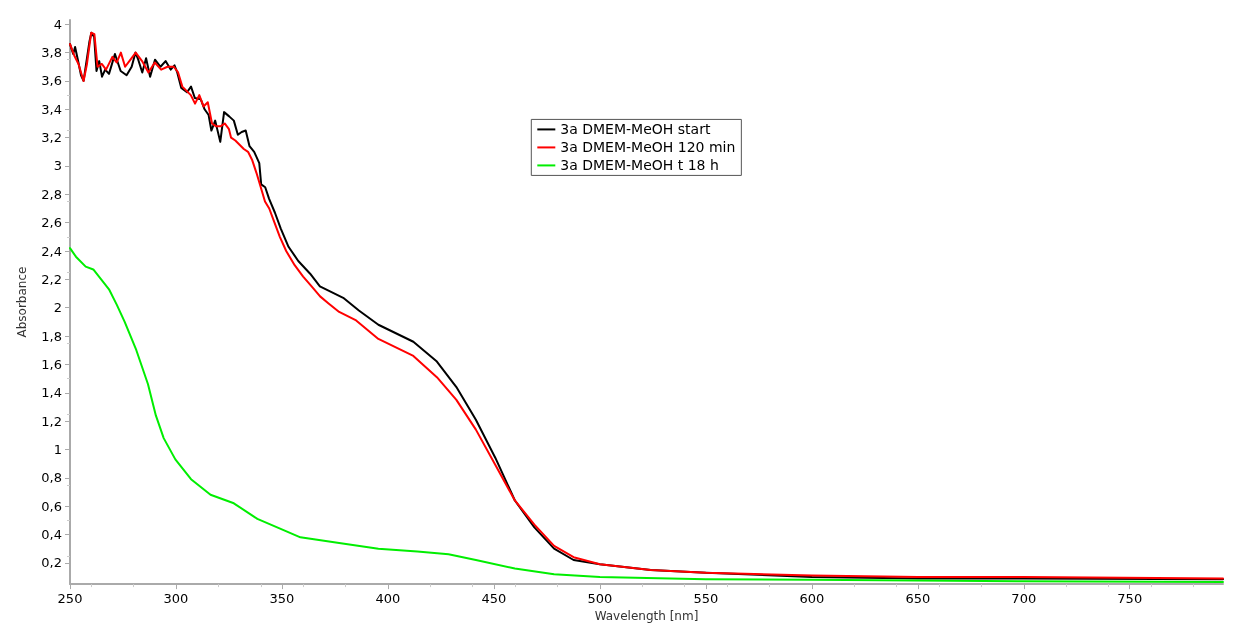  I want to click on legend-label: 3a DMEM-MeOH 120 min, so click(648, 147).